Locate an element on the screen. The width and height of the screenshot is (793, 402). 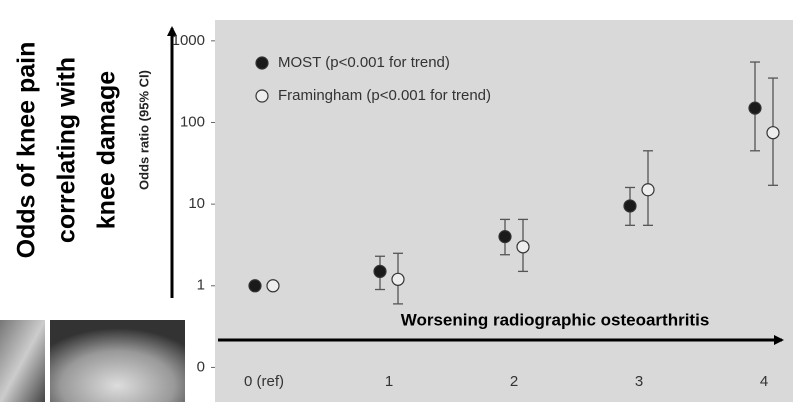
y-axis-label: Odds ratio (95% CI) is located at coordinates (143, 130).